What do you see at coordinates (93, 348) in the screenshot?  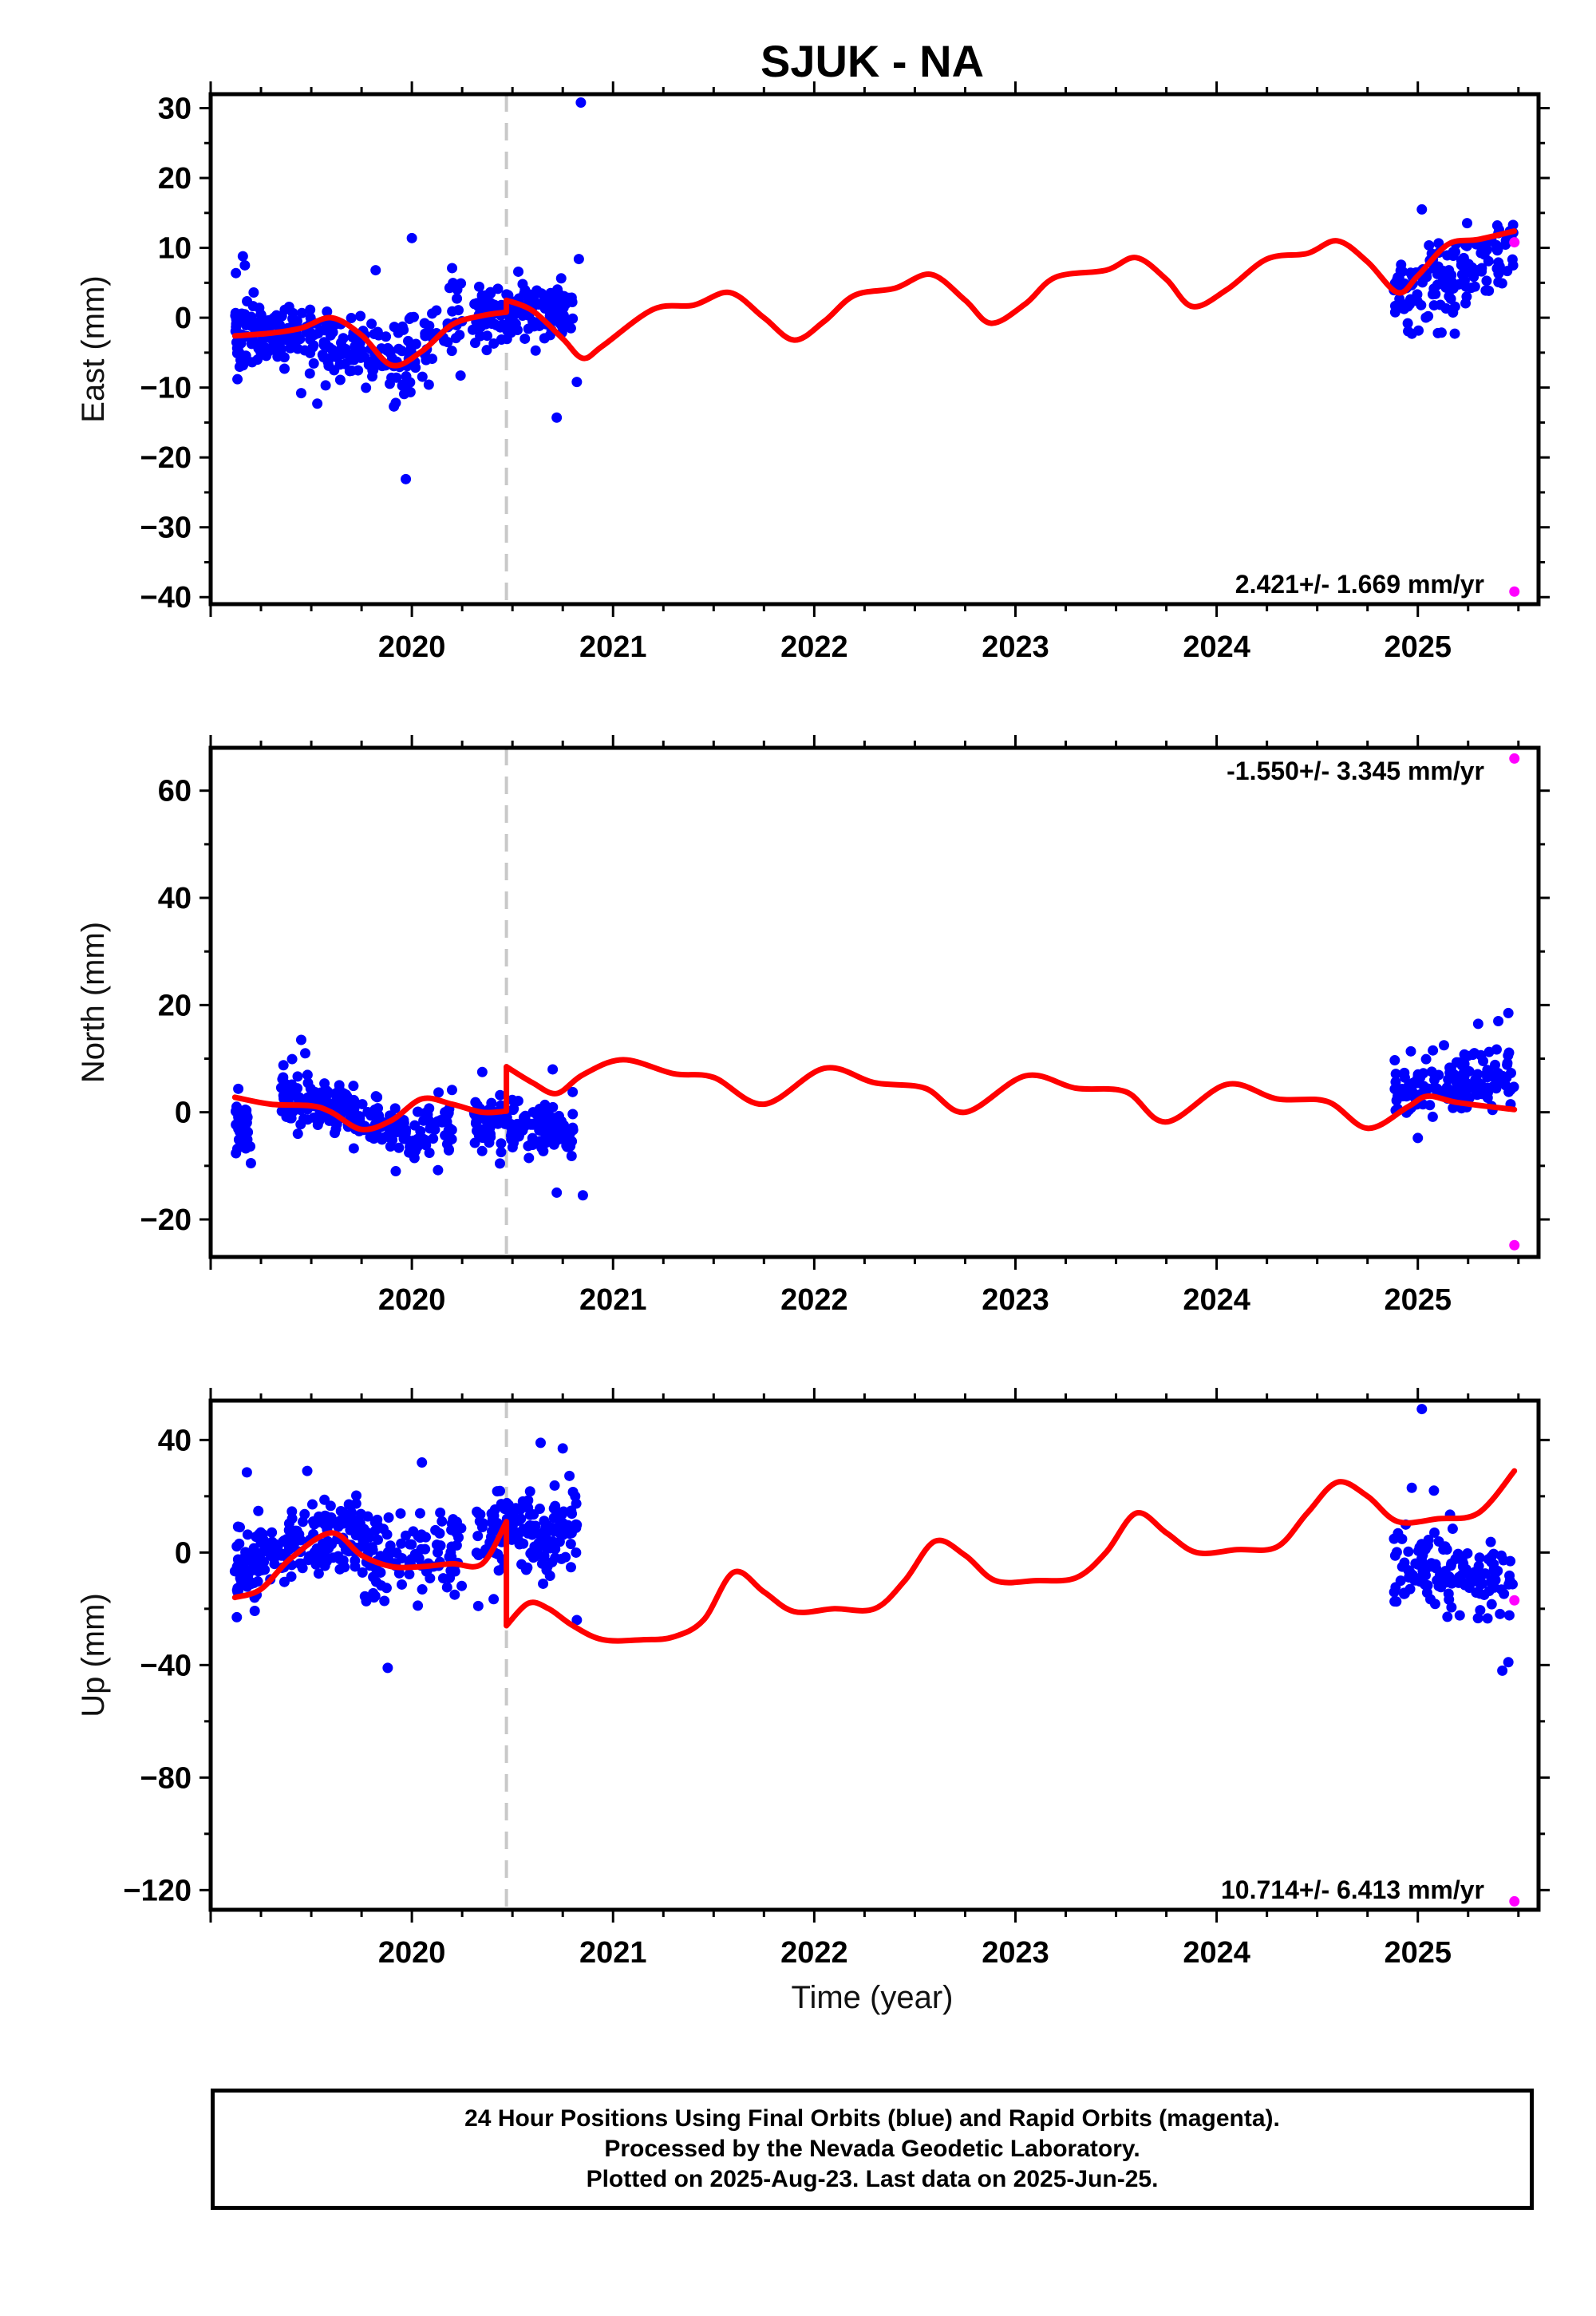 I see `y-axis-label: East (mm)` at bounding box center [93, 348].